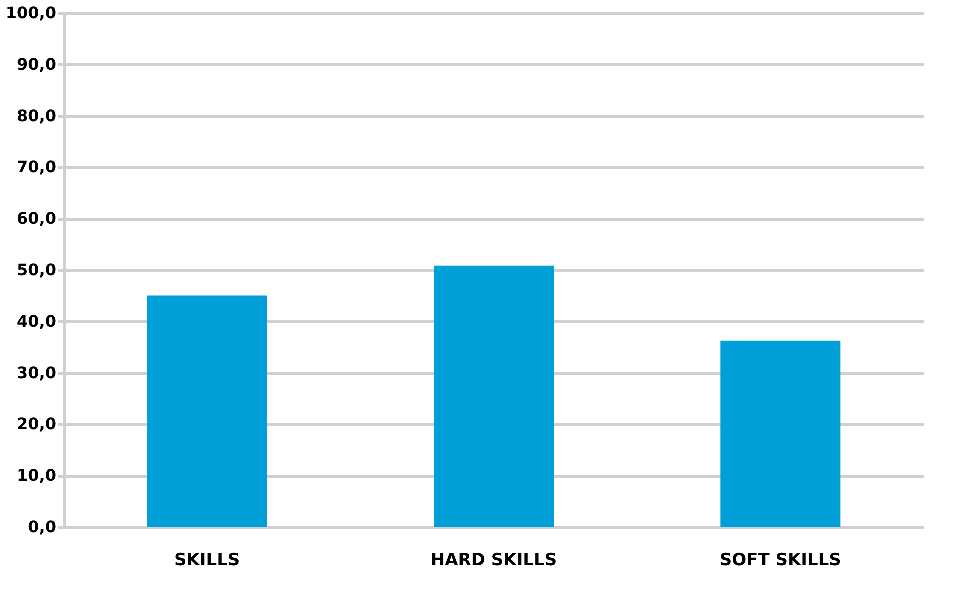  What do you see at coordinates (207, 560) in the screenshot?
I see `x-tick-label: SKILLS` at bounding box center [207, 560].